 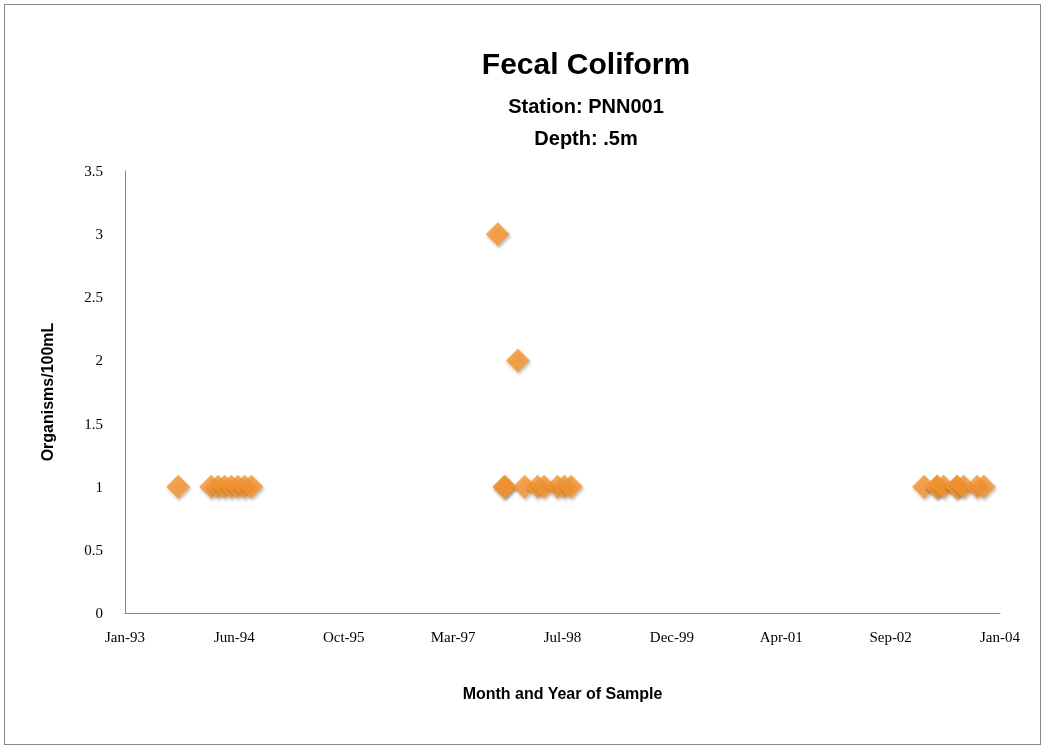 I want to click on x-tick-label: Jan-04, so click(x=1000, y=636).